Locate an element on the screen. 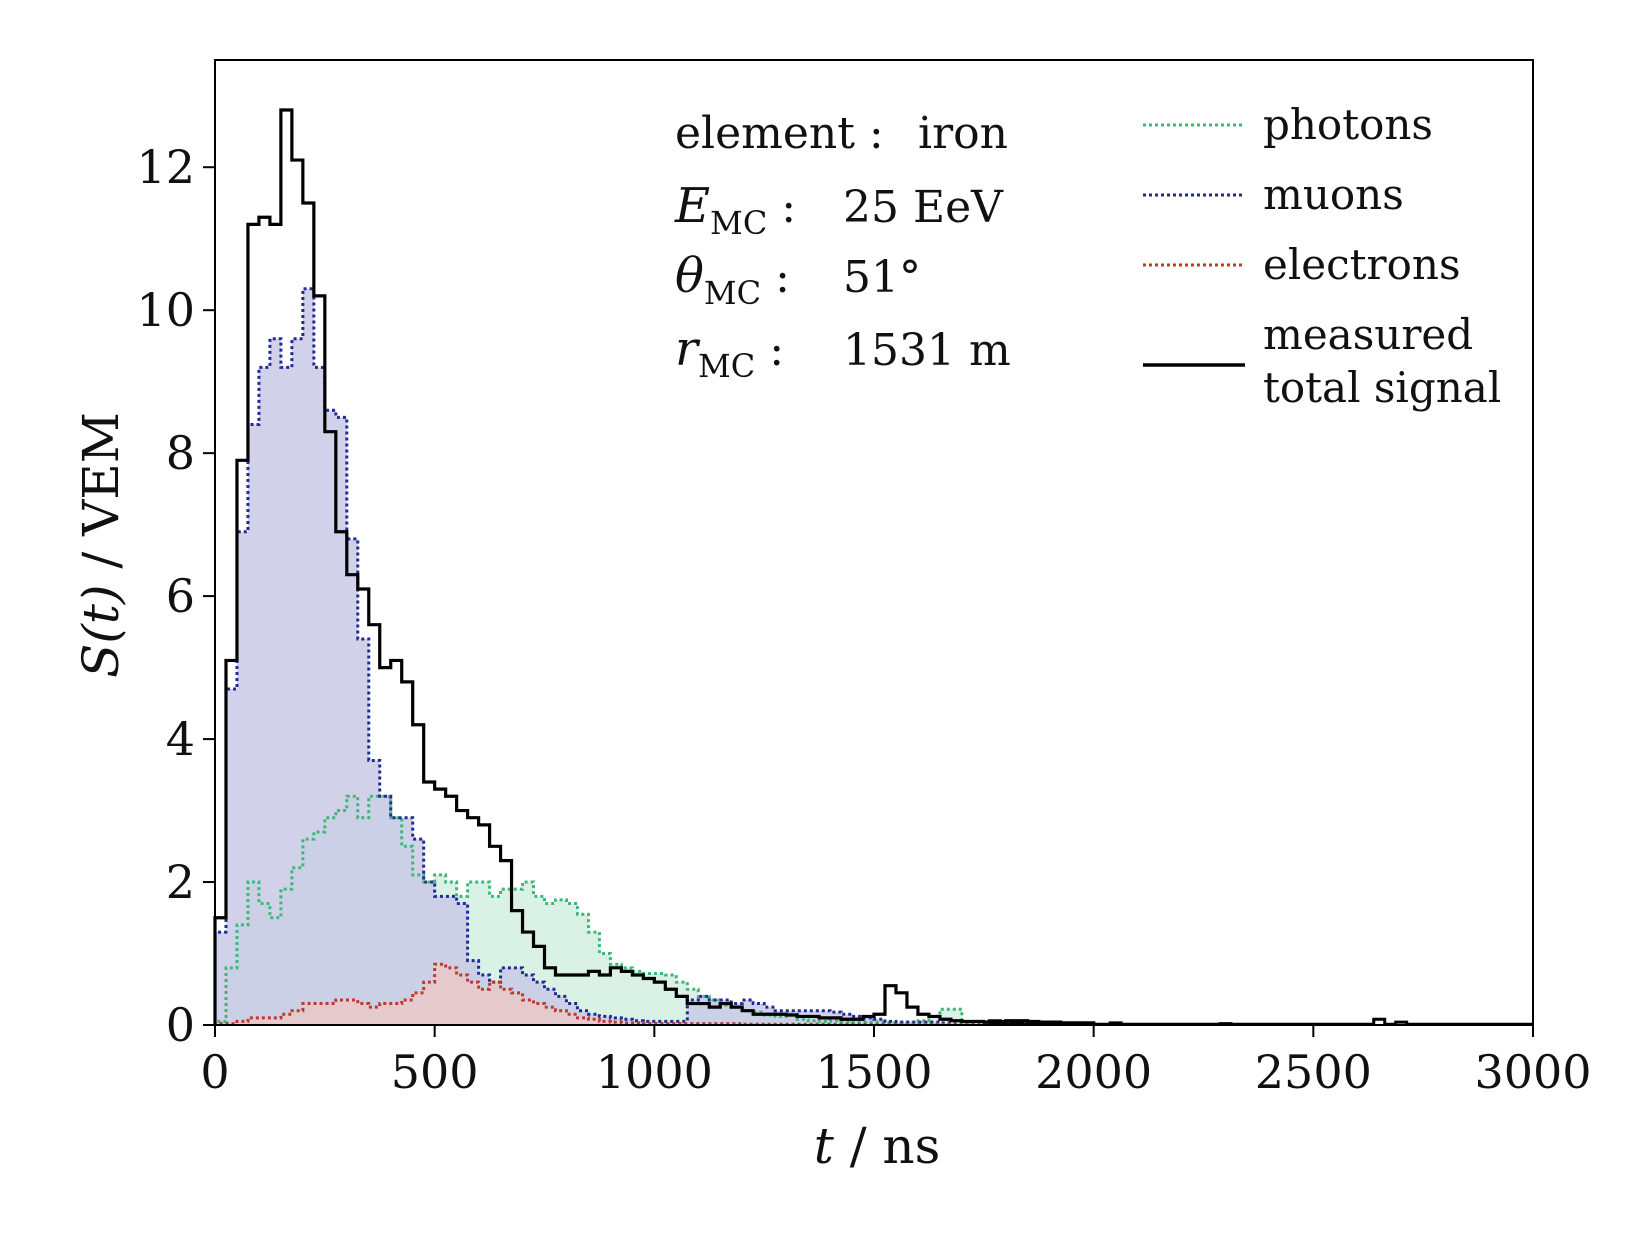 Image resolution: width=1644 pixels, height=1233 pixels. y-tick-label: 4 is located at coordinates (180, 739).